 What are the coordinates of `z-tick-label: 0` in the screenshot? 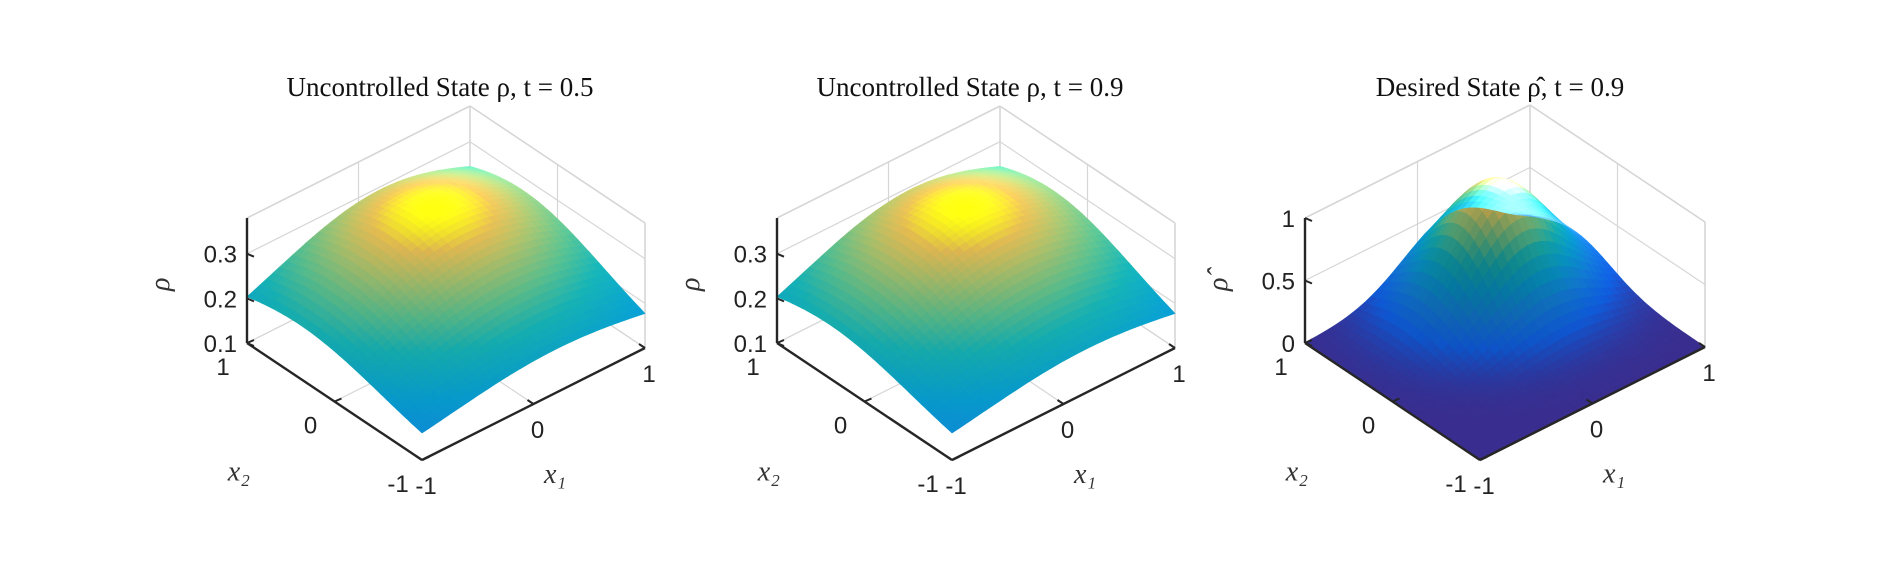 It's located at (1288, 344).